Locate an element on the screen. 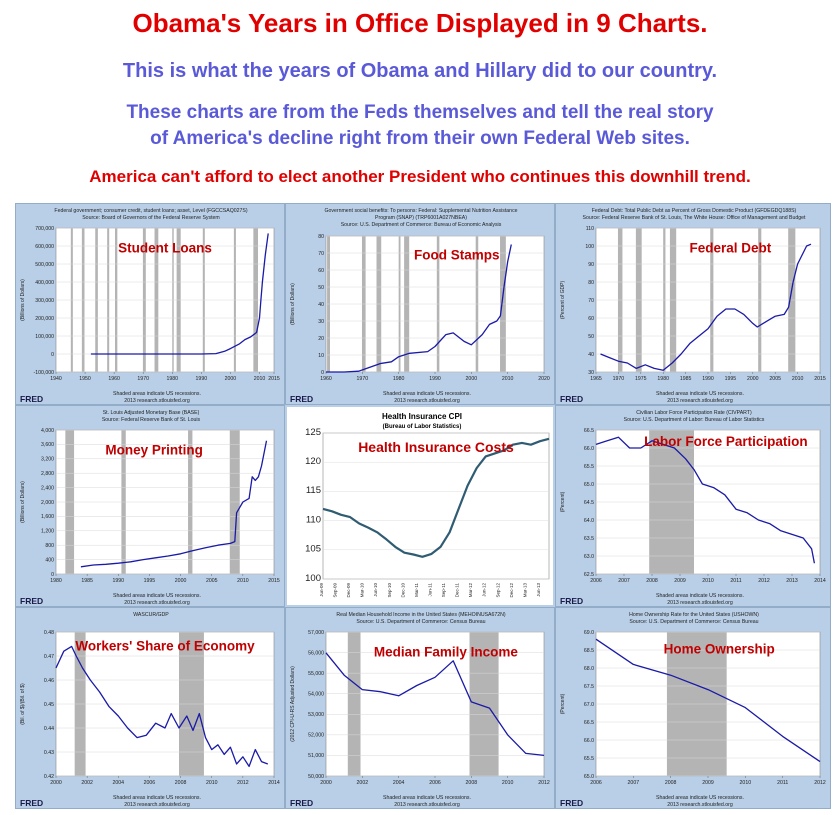 The image size is (840, 815). x-tick-label: Dec-11 is located at coordinates (457, 590).